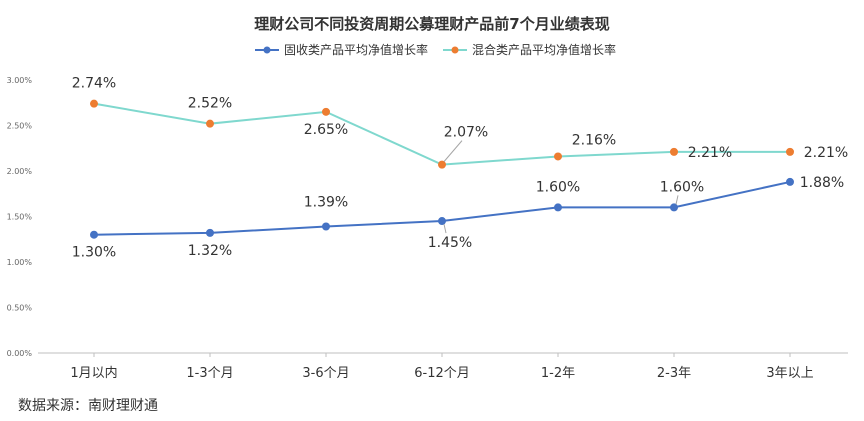  What do you see at coordinates (431, 24) in the screenshot?
I see `chart-title: 理财公司不同投资周期公募理财产品前7个月业绩表现` at bounding box center [431, 24].